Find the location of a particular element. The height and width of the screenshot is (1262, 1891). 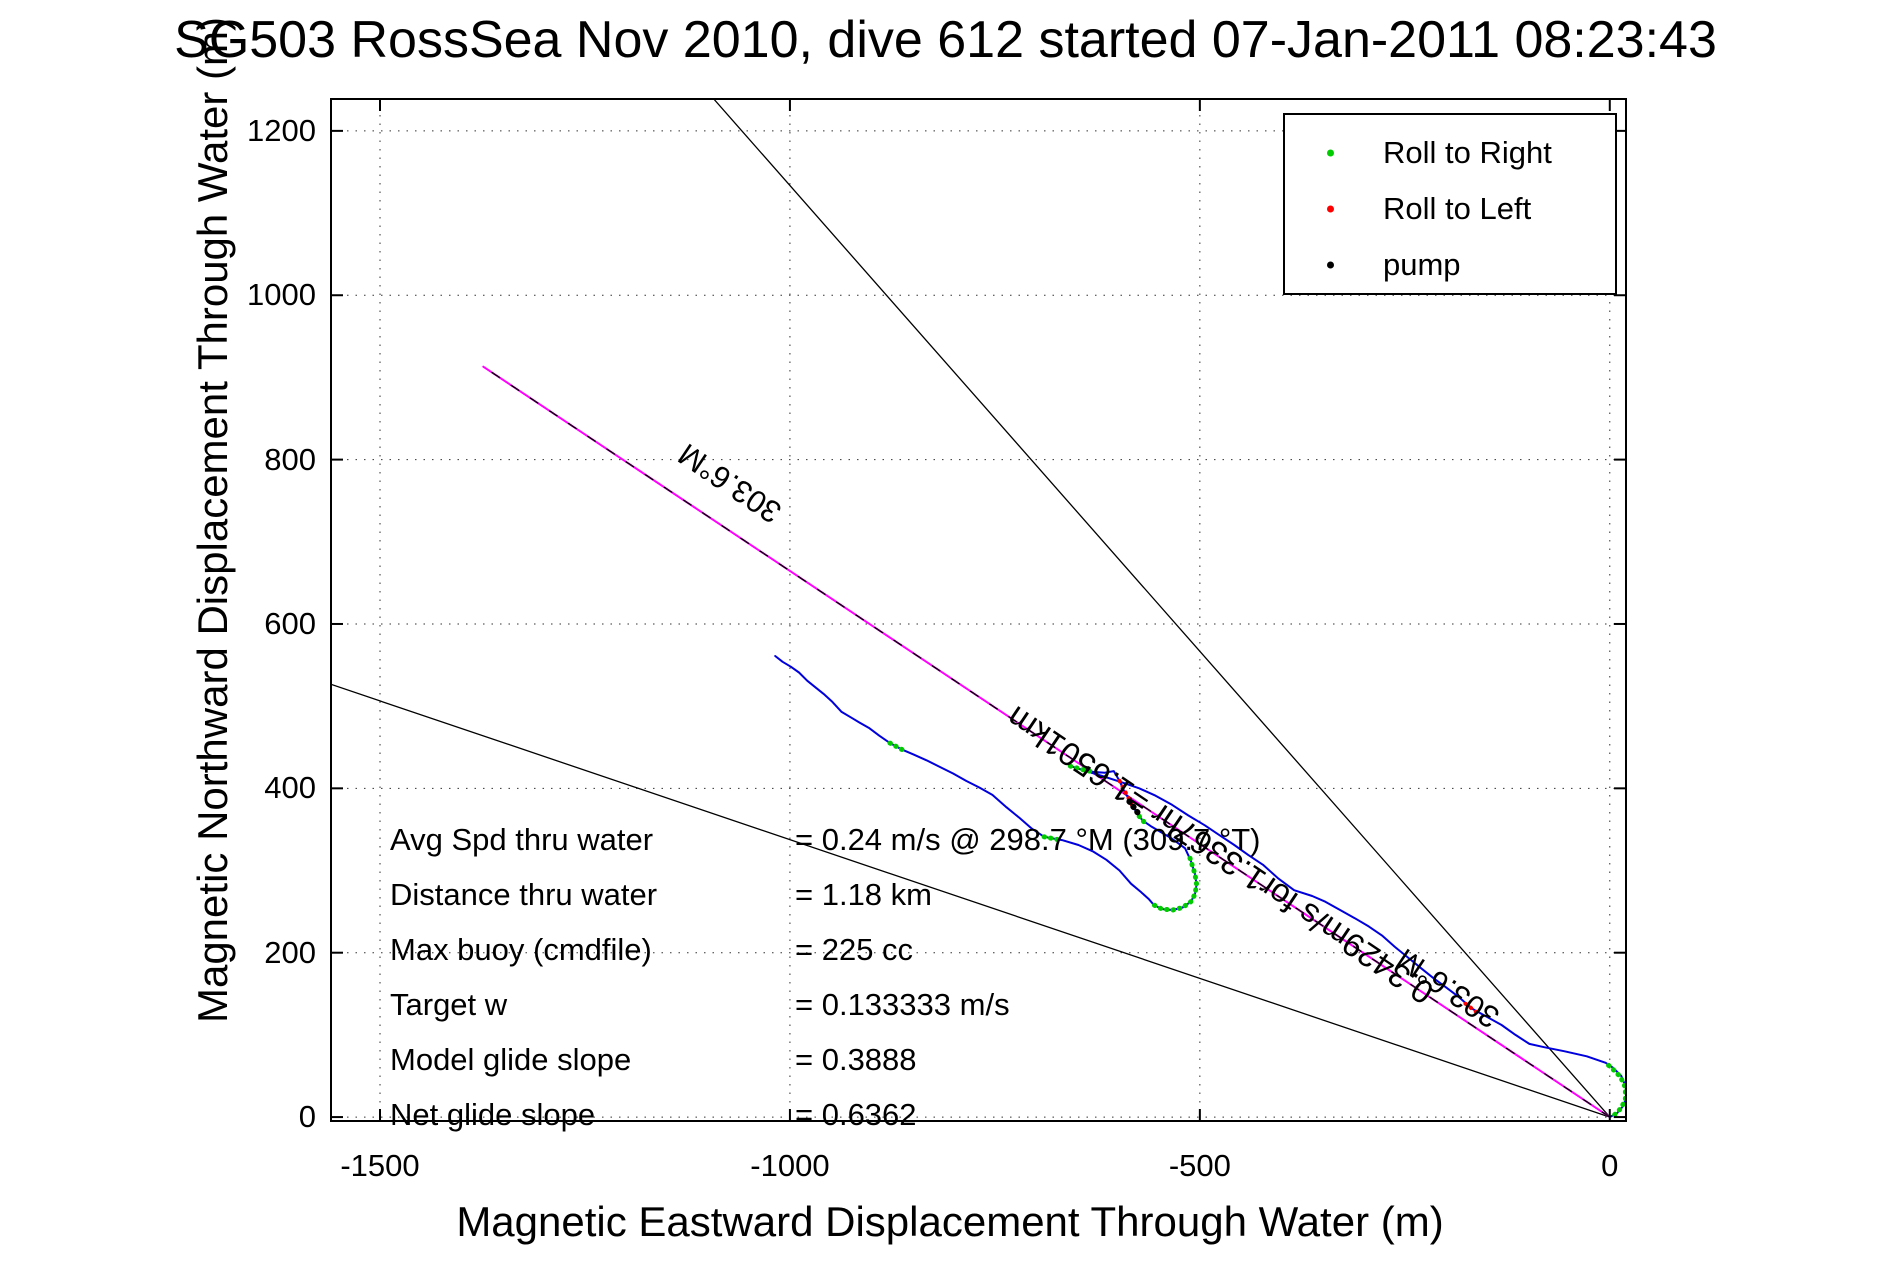

stats-value: = 0.3888 is located at coordinates (856, 1059).